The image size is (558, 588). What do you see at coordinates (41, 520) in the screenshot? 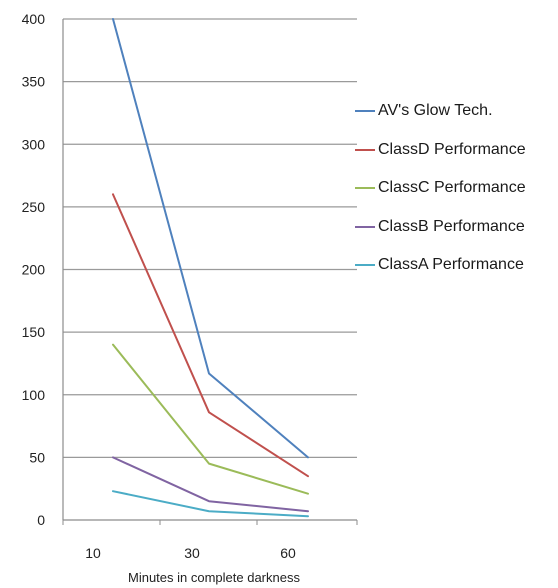
I see `y-tick-label: 0` at bounding box center [41, 520].